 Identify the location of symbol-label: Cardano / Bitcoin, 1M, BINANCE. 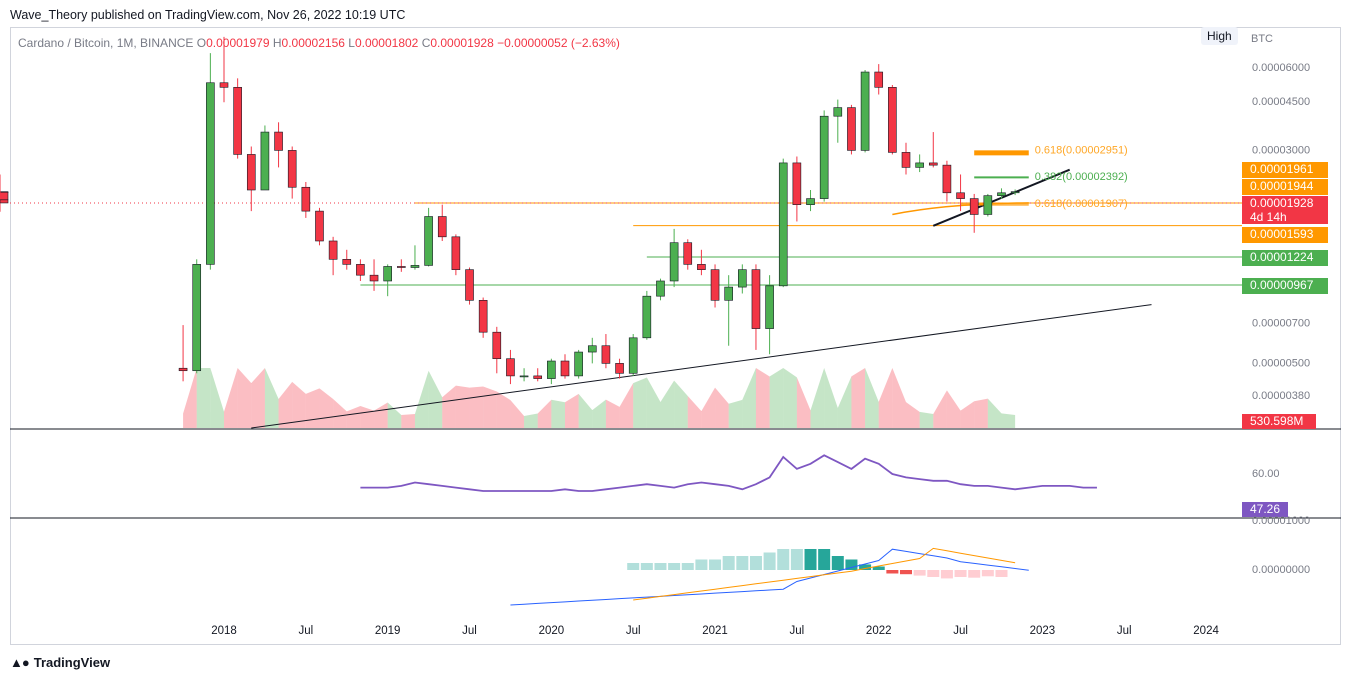
(106, 43).